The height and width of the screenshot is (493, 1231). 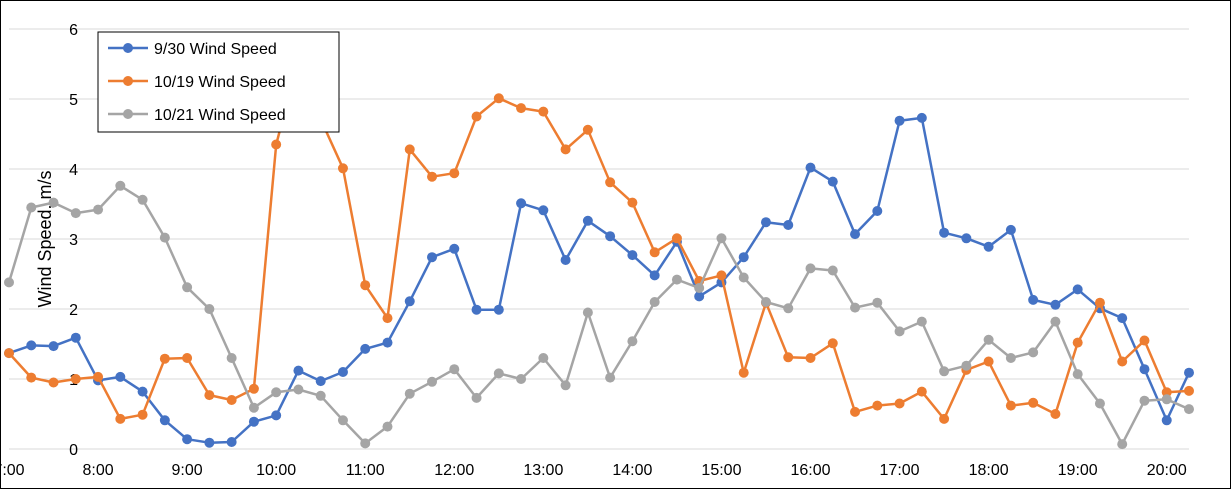 What do you see at coordinates (365, 470) in the screenshot?
I see `x-tick-label: 11:00` at bounding box center [365, 470].